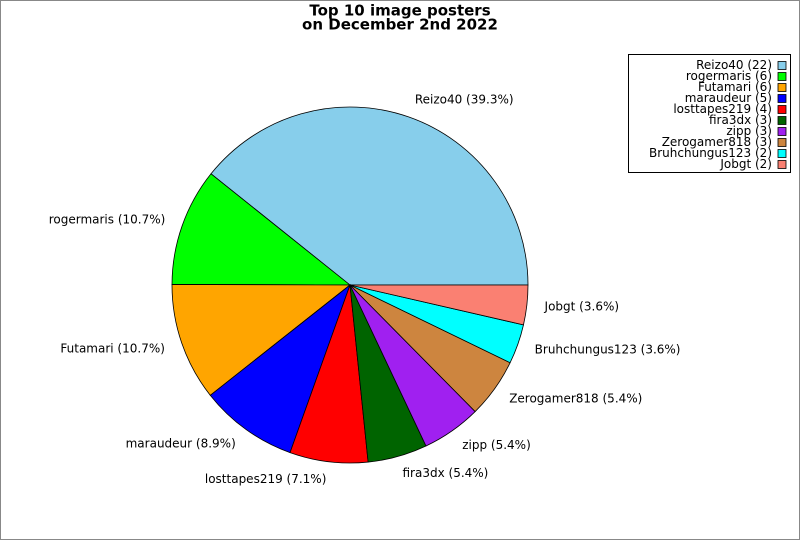 The image size is (800, 540). Describe the element at coordinates (722, 109) in the screenshot. I see `legend-label: losttapes219 (4)` at that location.